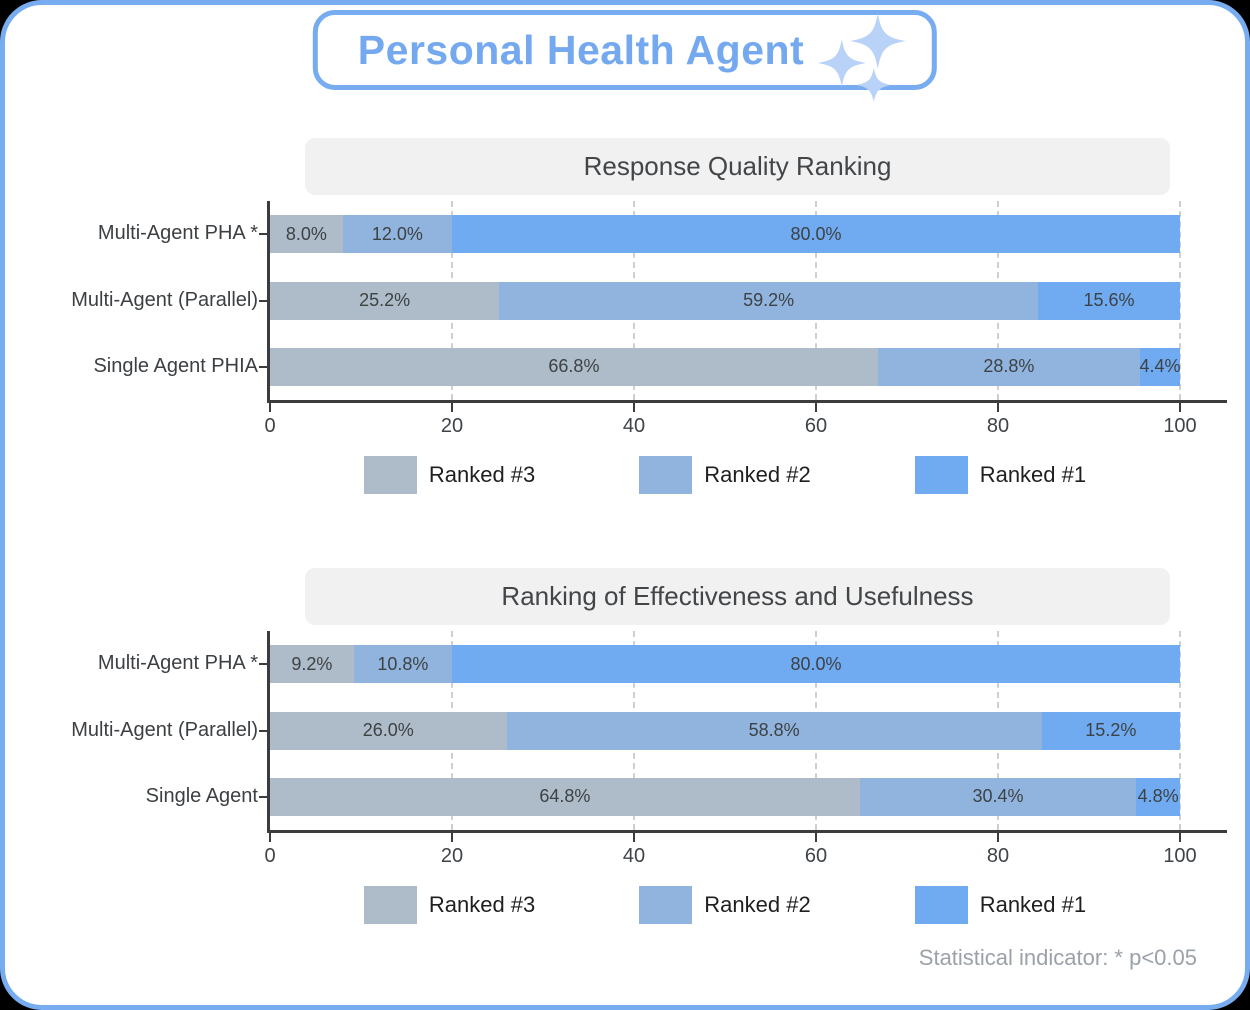  I want to click on legend-item: Ranked #3, so click(449, 905).